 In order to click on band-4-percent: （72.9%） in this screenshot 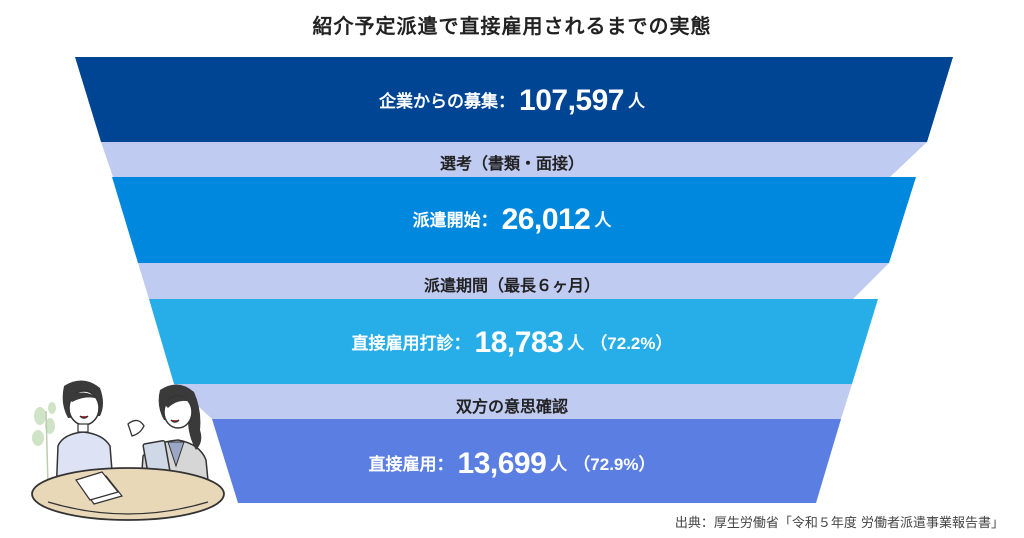, I will do `click(614, 464)`.